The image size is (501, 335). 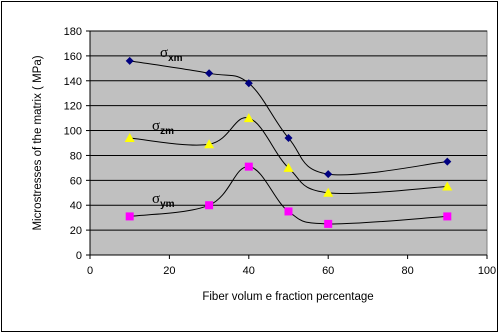 I want to click on x-ticks: 0 20 40 60 80 100, so click(x=291, y=266).